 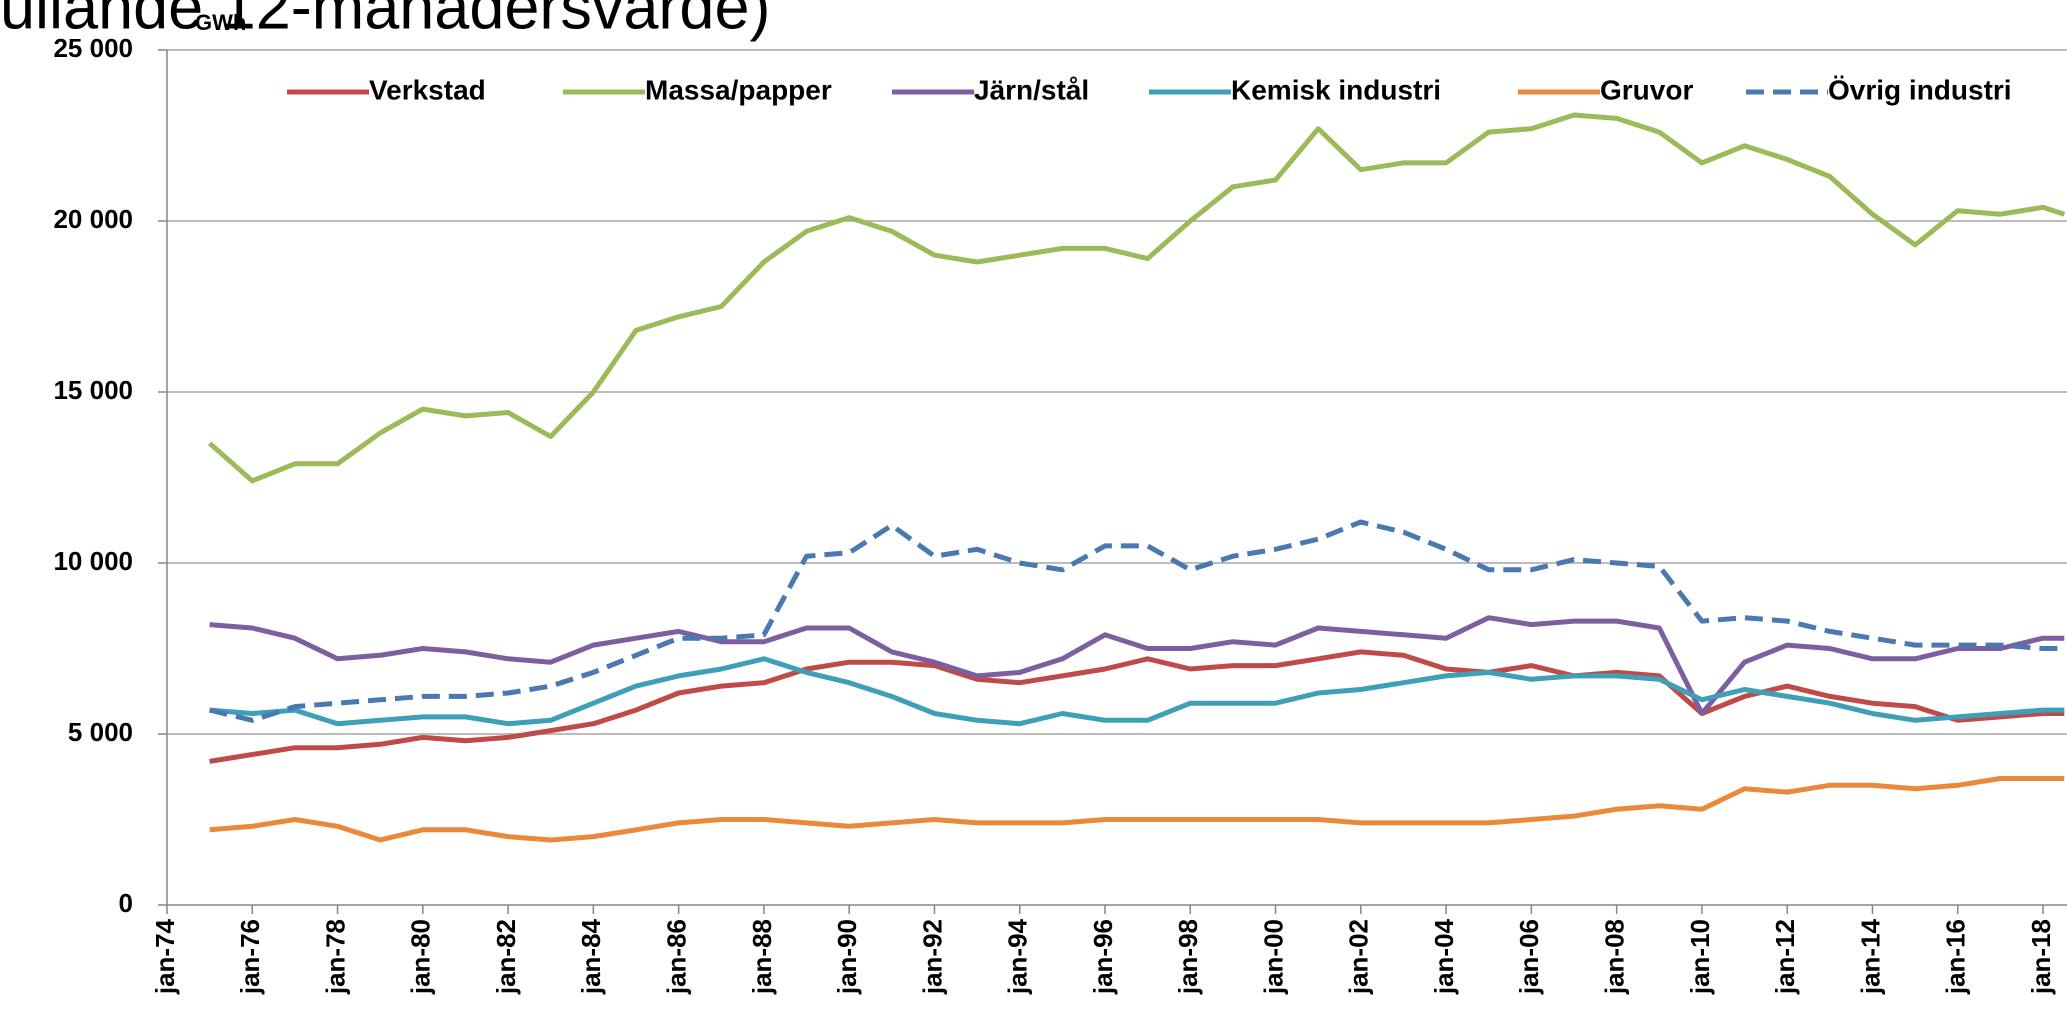 What do you see at coordinates (1031, 89) in the screenshot?
I see `legend-label: Järn/stål` at bounding box center [1031, 89].